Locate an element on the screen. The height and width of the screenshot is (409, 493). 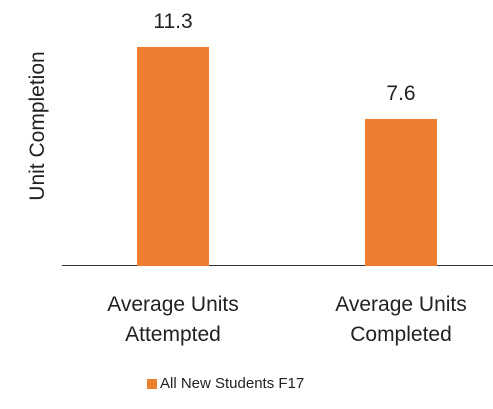
legend-label: All New Students F17 is located at coordinates (232, 383).